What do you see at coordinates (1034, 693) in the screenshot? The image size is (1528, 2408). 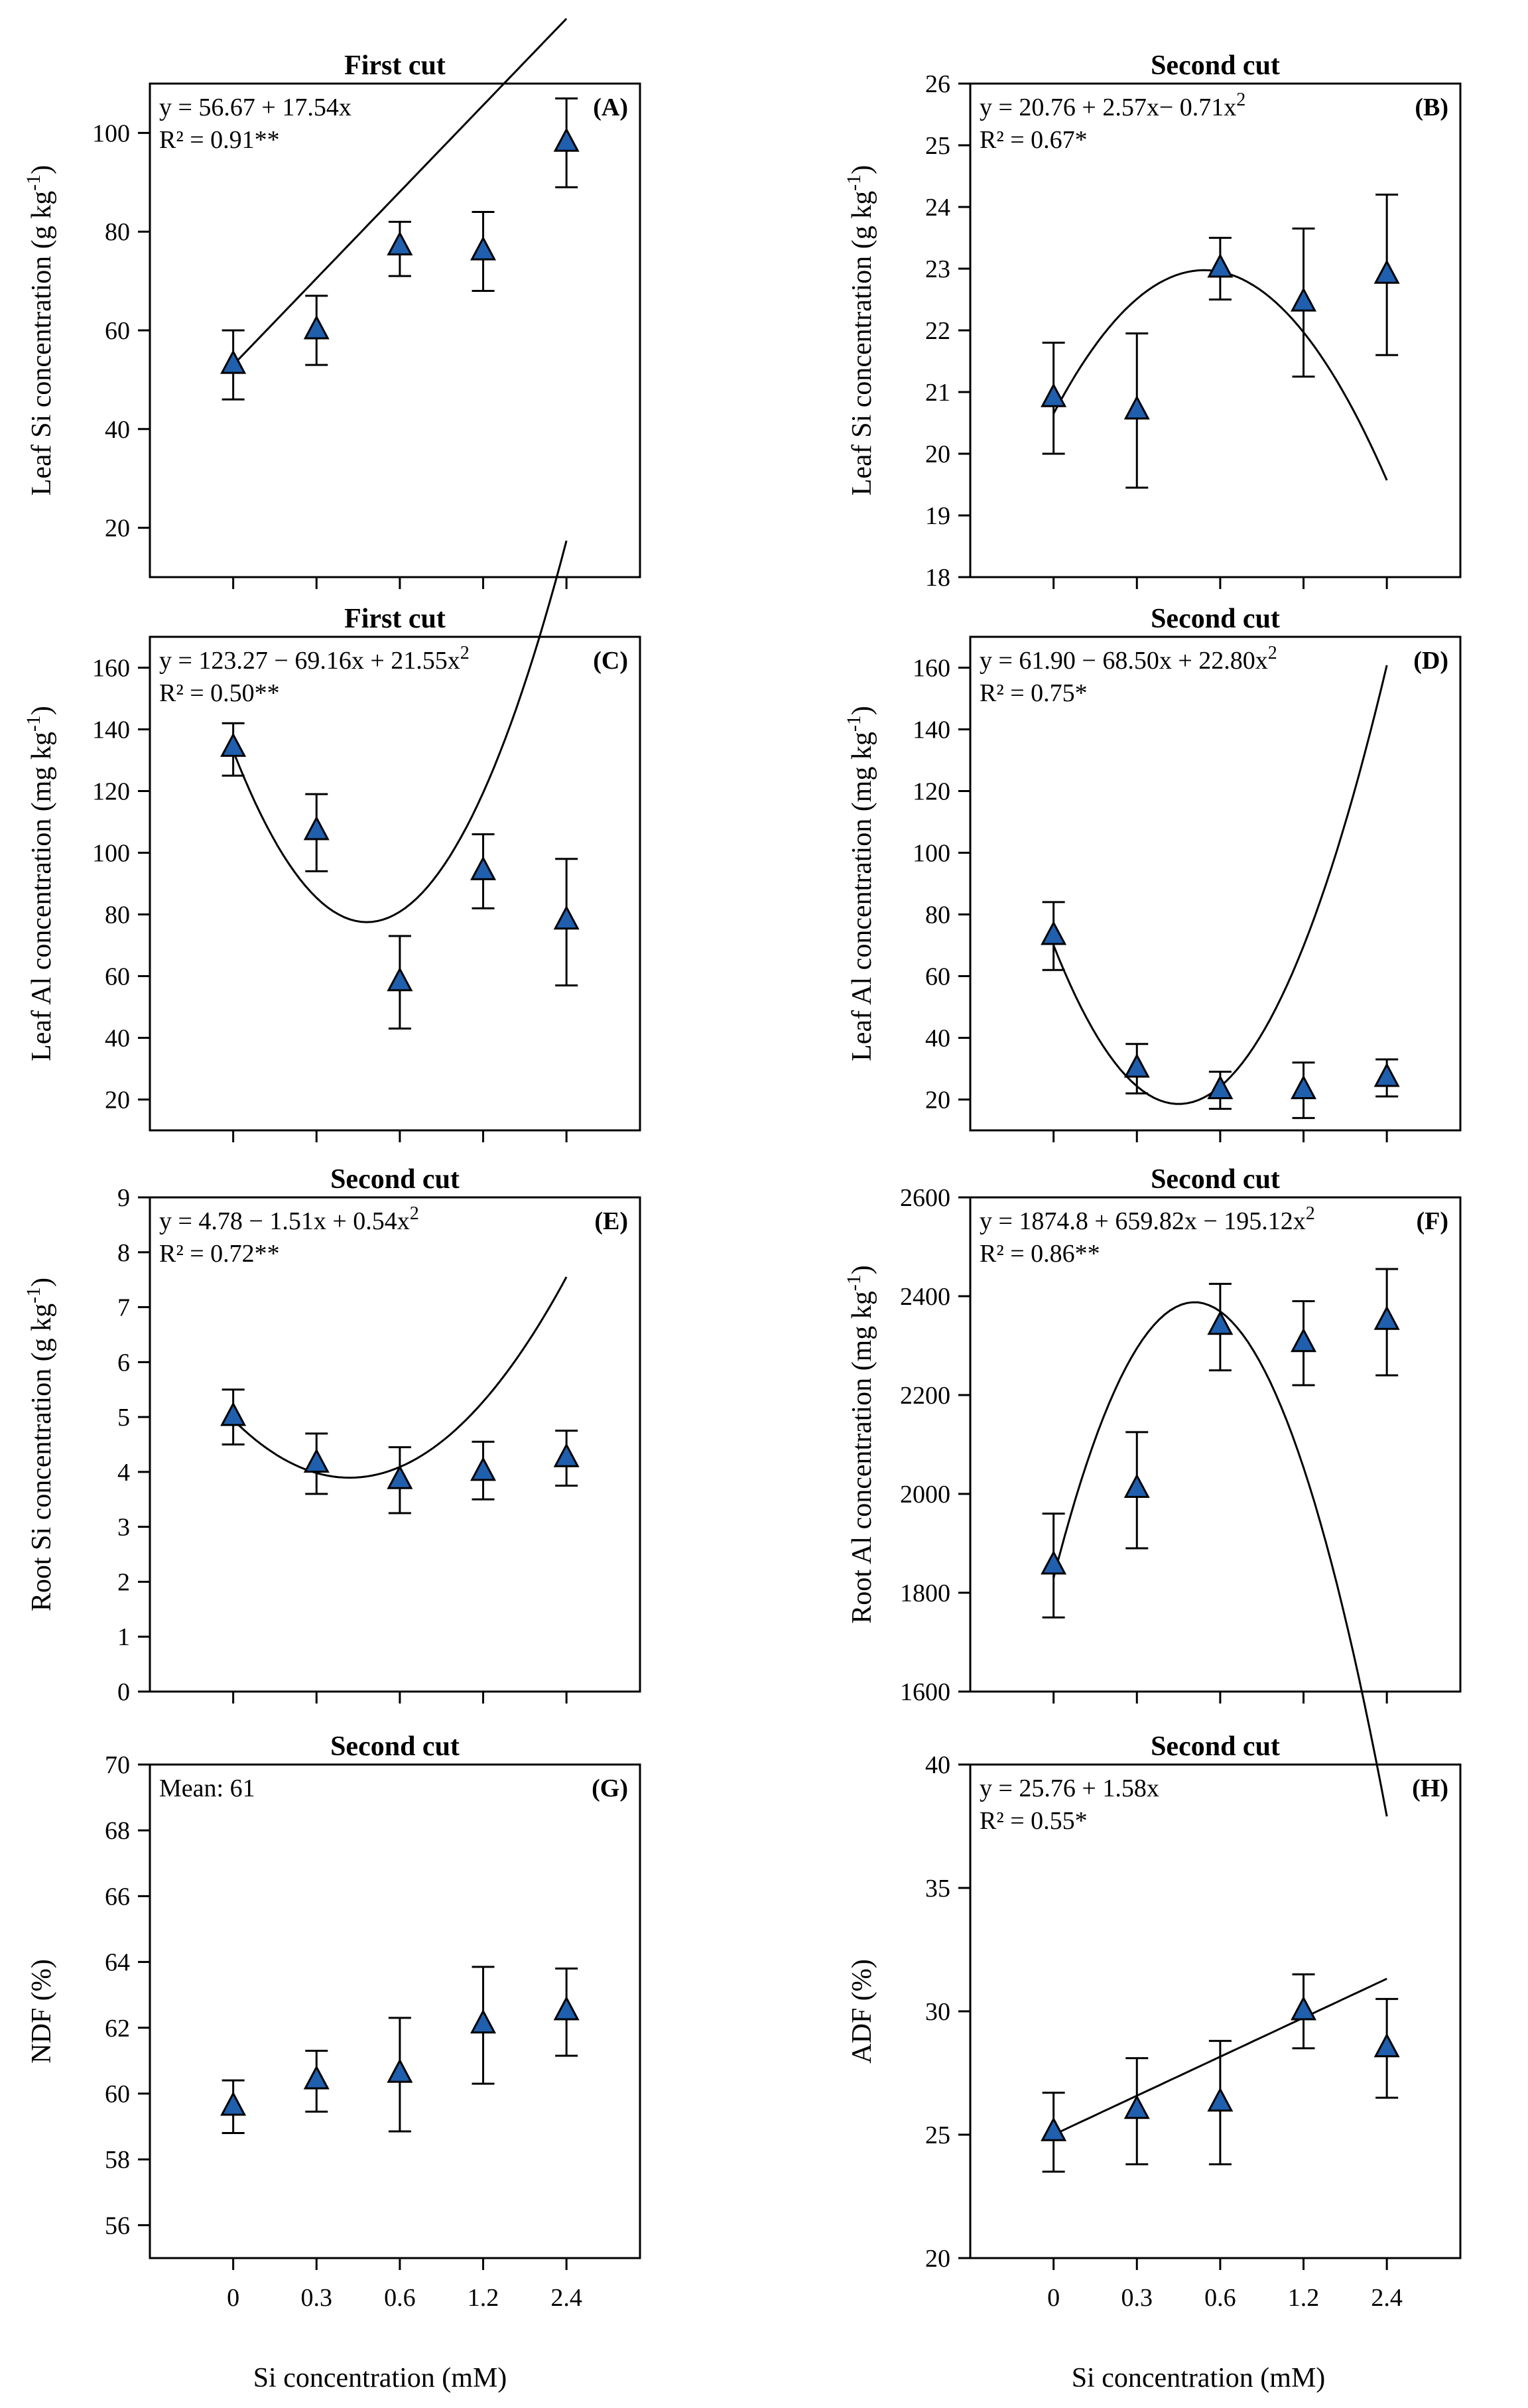 I see `r-squared: R² = 0.75*` at bounding box center [1034, 693].